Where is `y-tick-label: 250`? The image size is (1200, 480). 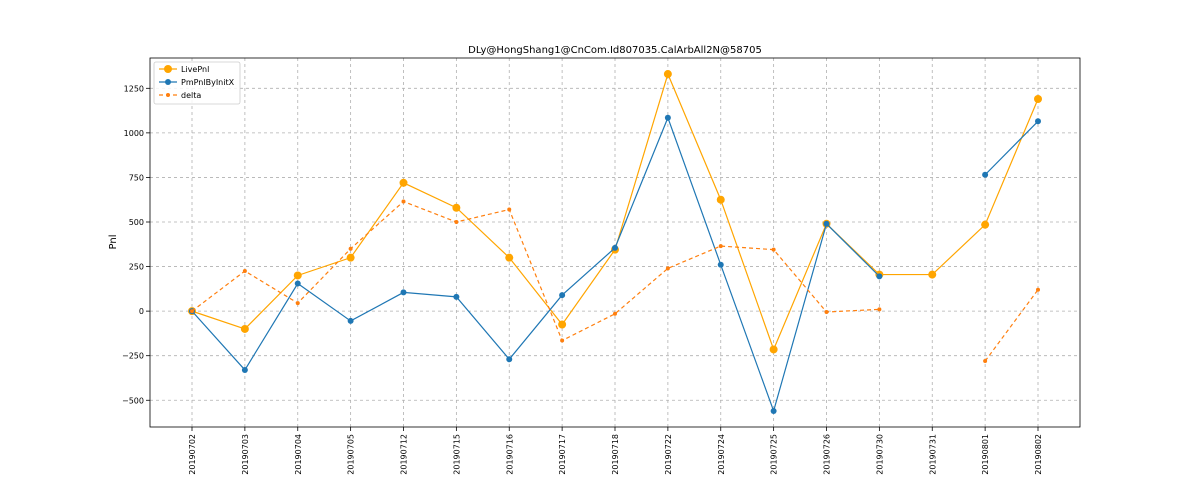 y-tick-label: 250 is located at coordinates (136, 267).